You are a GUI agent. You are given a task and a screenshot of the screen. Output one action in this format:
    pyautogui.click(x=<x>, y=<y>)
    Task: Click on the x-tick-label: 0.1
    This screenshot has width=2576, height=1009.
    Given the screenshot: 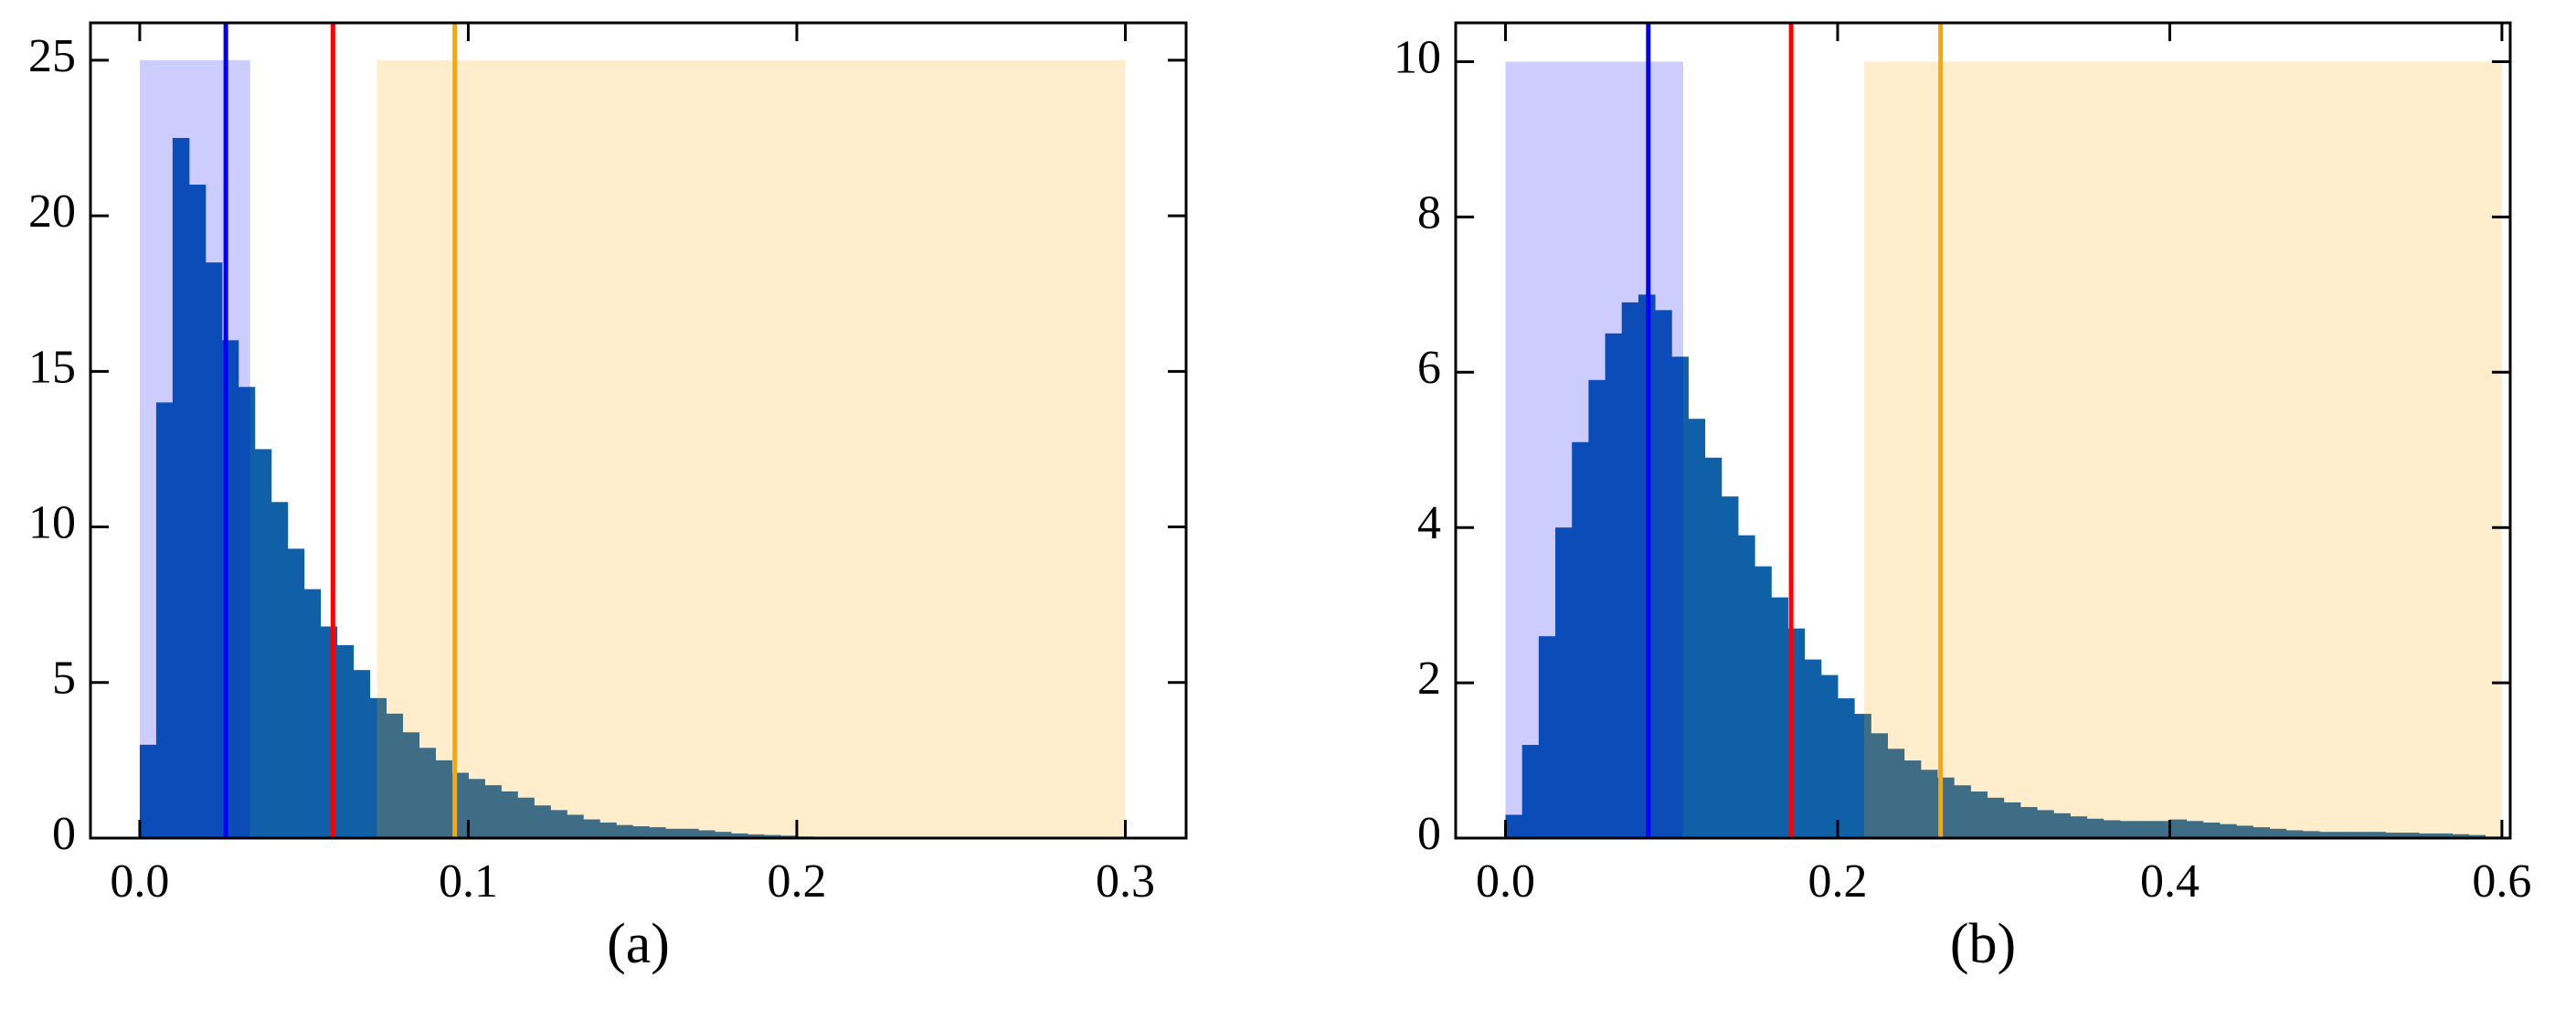 What is the action you would take?
    pyautogui.click(x=468, y=881)
    